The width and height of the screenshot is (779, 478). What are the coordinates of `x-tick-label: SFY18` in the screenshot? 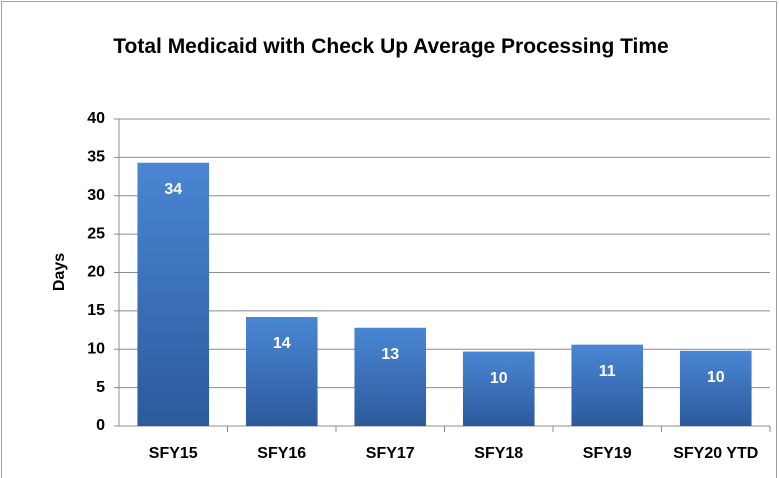 It's located at (498, 453).